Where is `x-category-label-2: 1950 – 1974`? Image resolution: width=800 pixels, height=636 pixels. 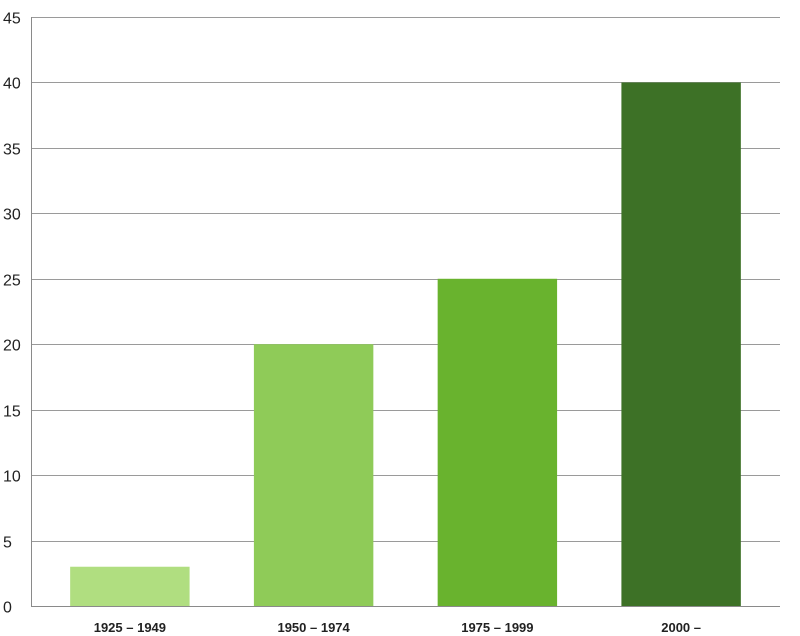 x-category-label-2: 1950 – 1974 is located at coordinates (313, 627).